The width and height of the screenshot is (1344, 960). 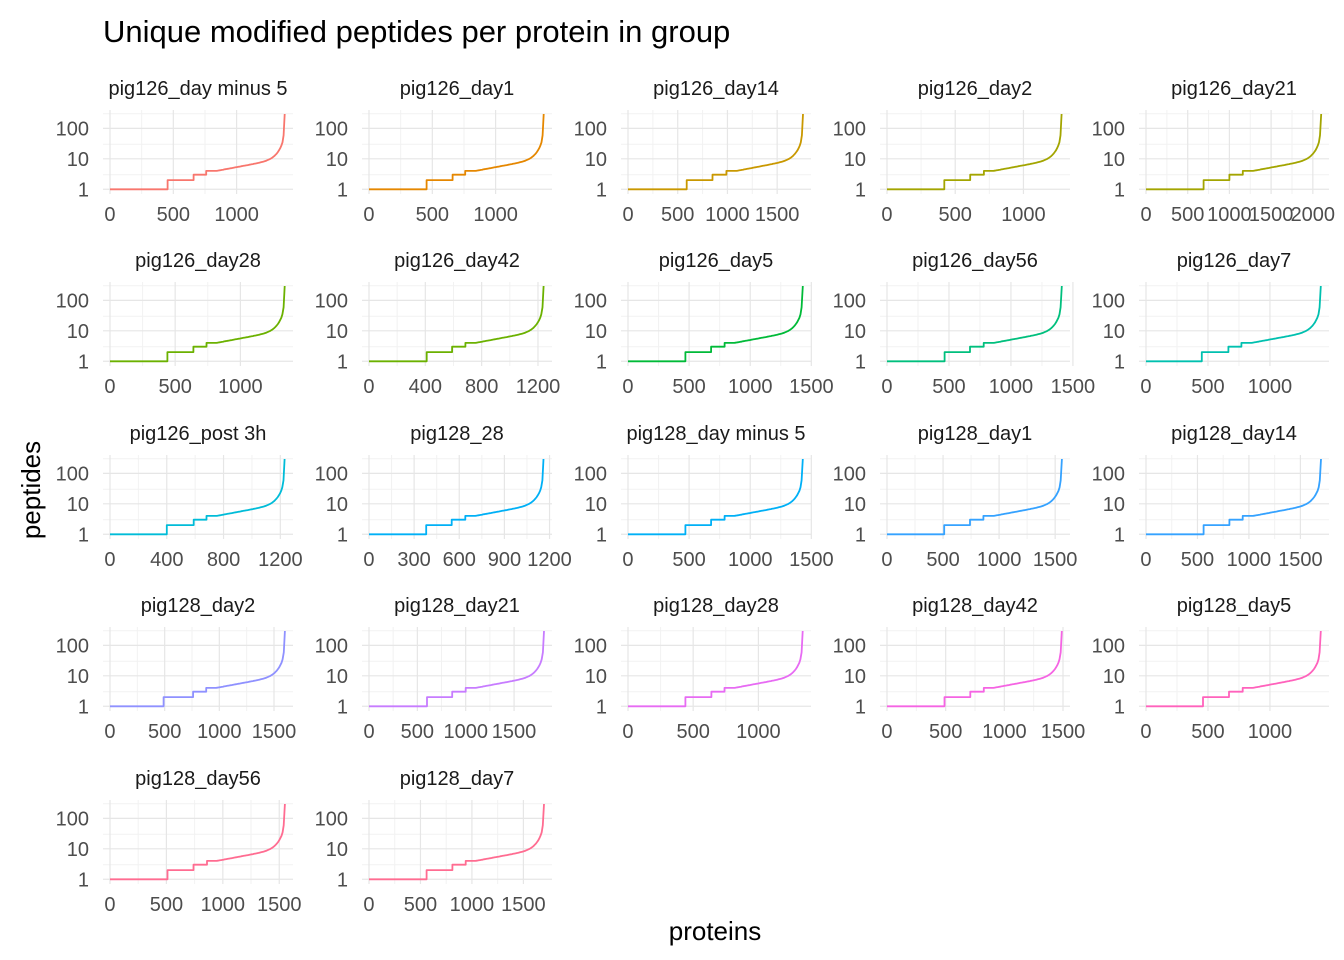 What do you see at coordinates (457, 261) in the screenshot?
I see `facet-strip-label: pig126_day42` at bounding box center [457, 261].